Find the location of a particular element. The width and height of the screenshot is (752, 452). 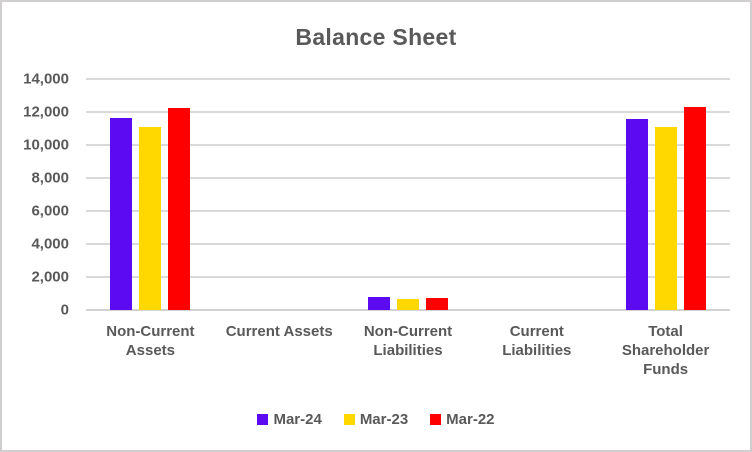

x-axis-category-label: Current Assets is located at coordinates (279, 331).